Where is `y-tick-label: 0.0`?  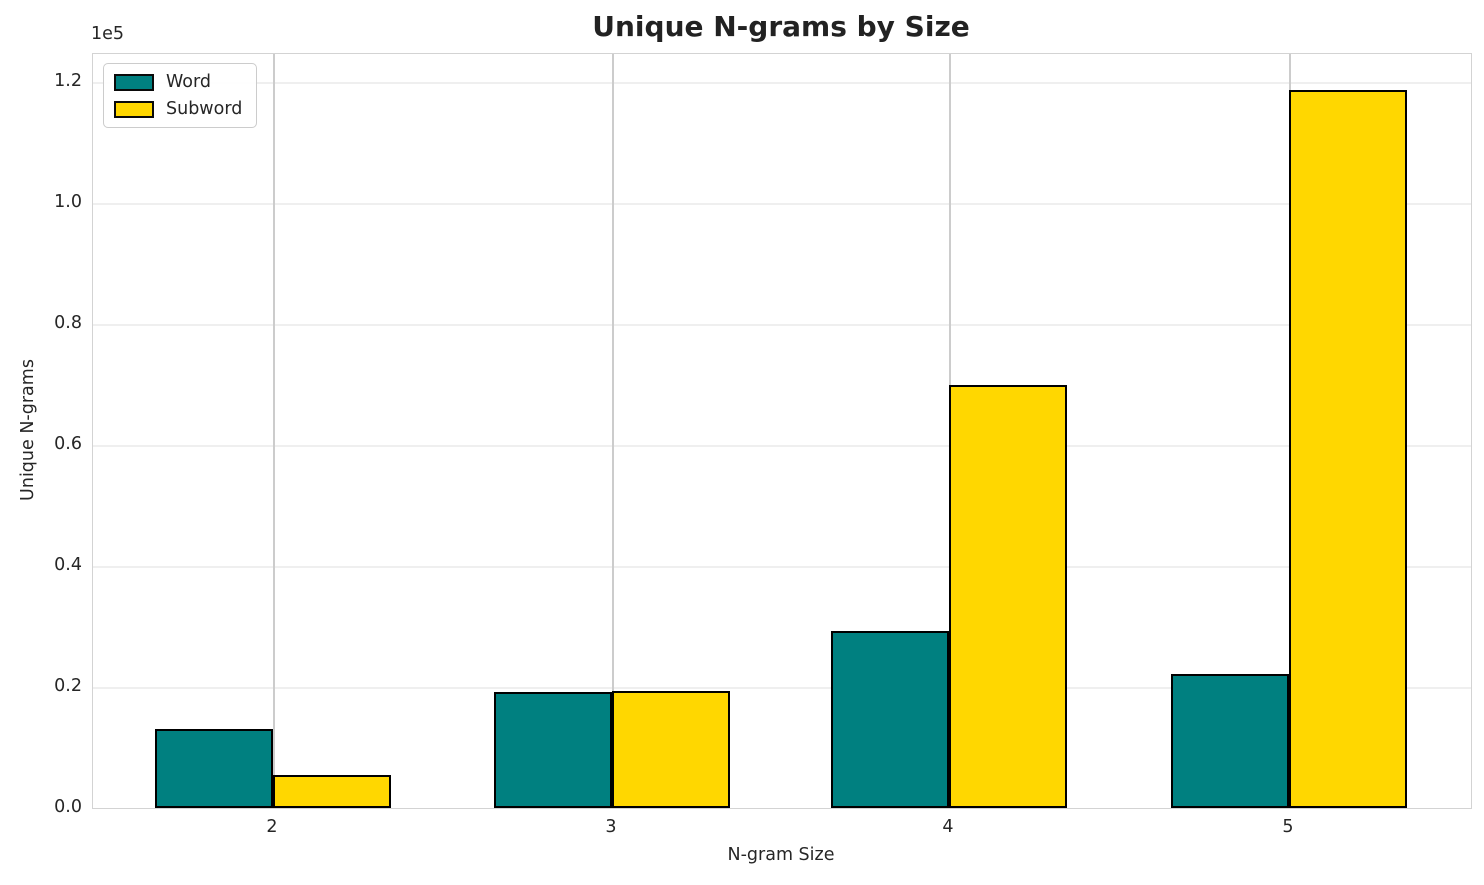
y-tick-label: 0.0 is located at coordinates (68, 807).